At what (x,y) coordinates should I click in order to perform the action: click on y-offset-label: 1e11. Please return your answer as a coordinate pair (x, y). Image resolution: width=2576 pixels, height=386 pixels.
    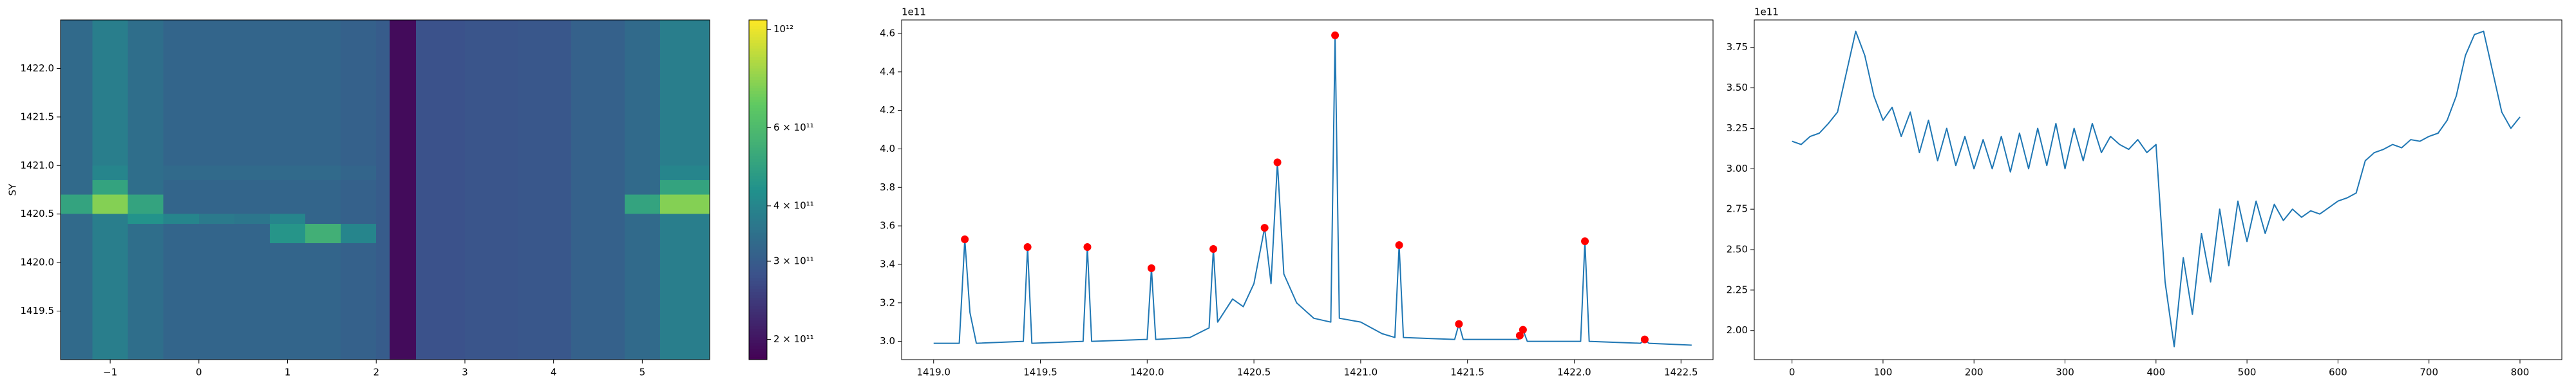
    Looking at the image, I should click on (1766, 12).